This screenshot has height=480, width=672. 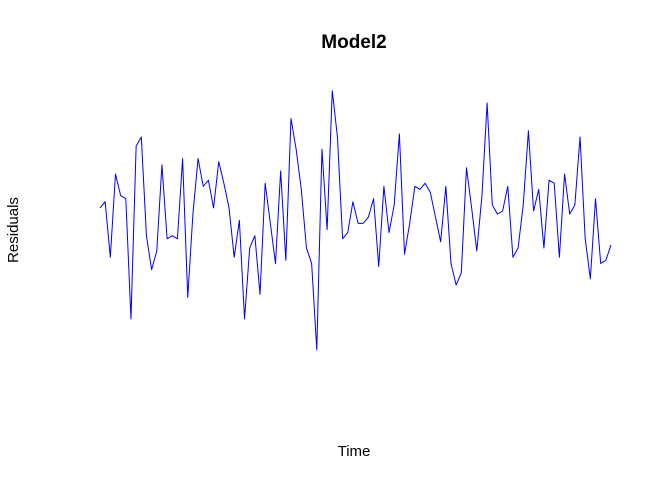 I want to click on chart-title: Model2, so click(x=353, y=42).